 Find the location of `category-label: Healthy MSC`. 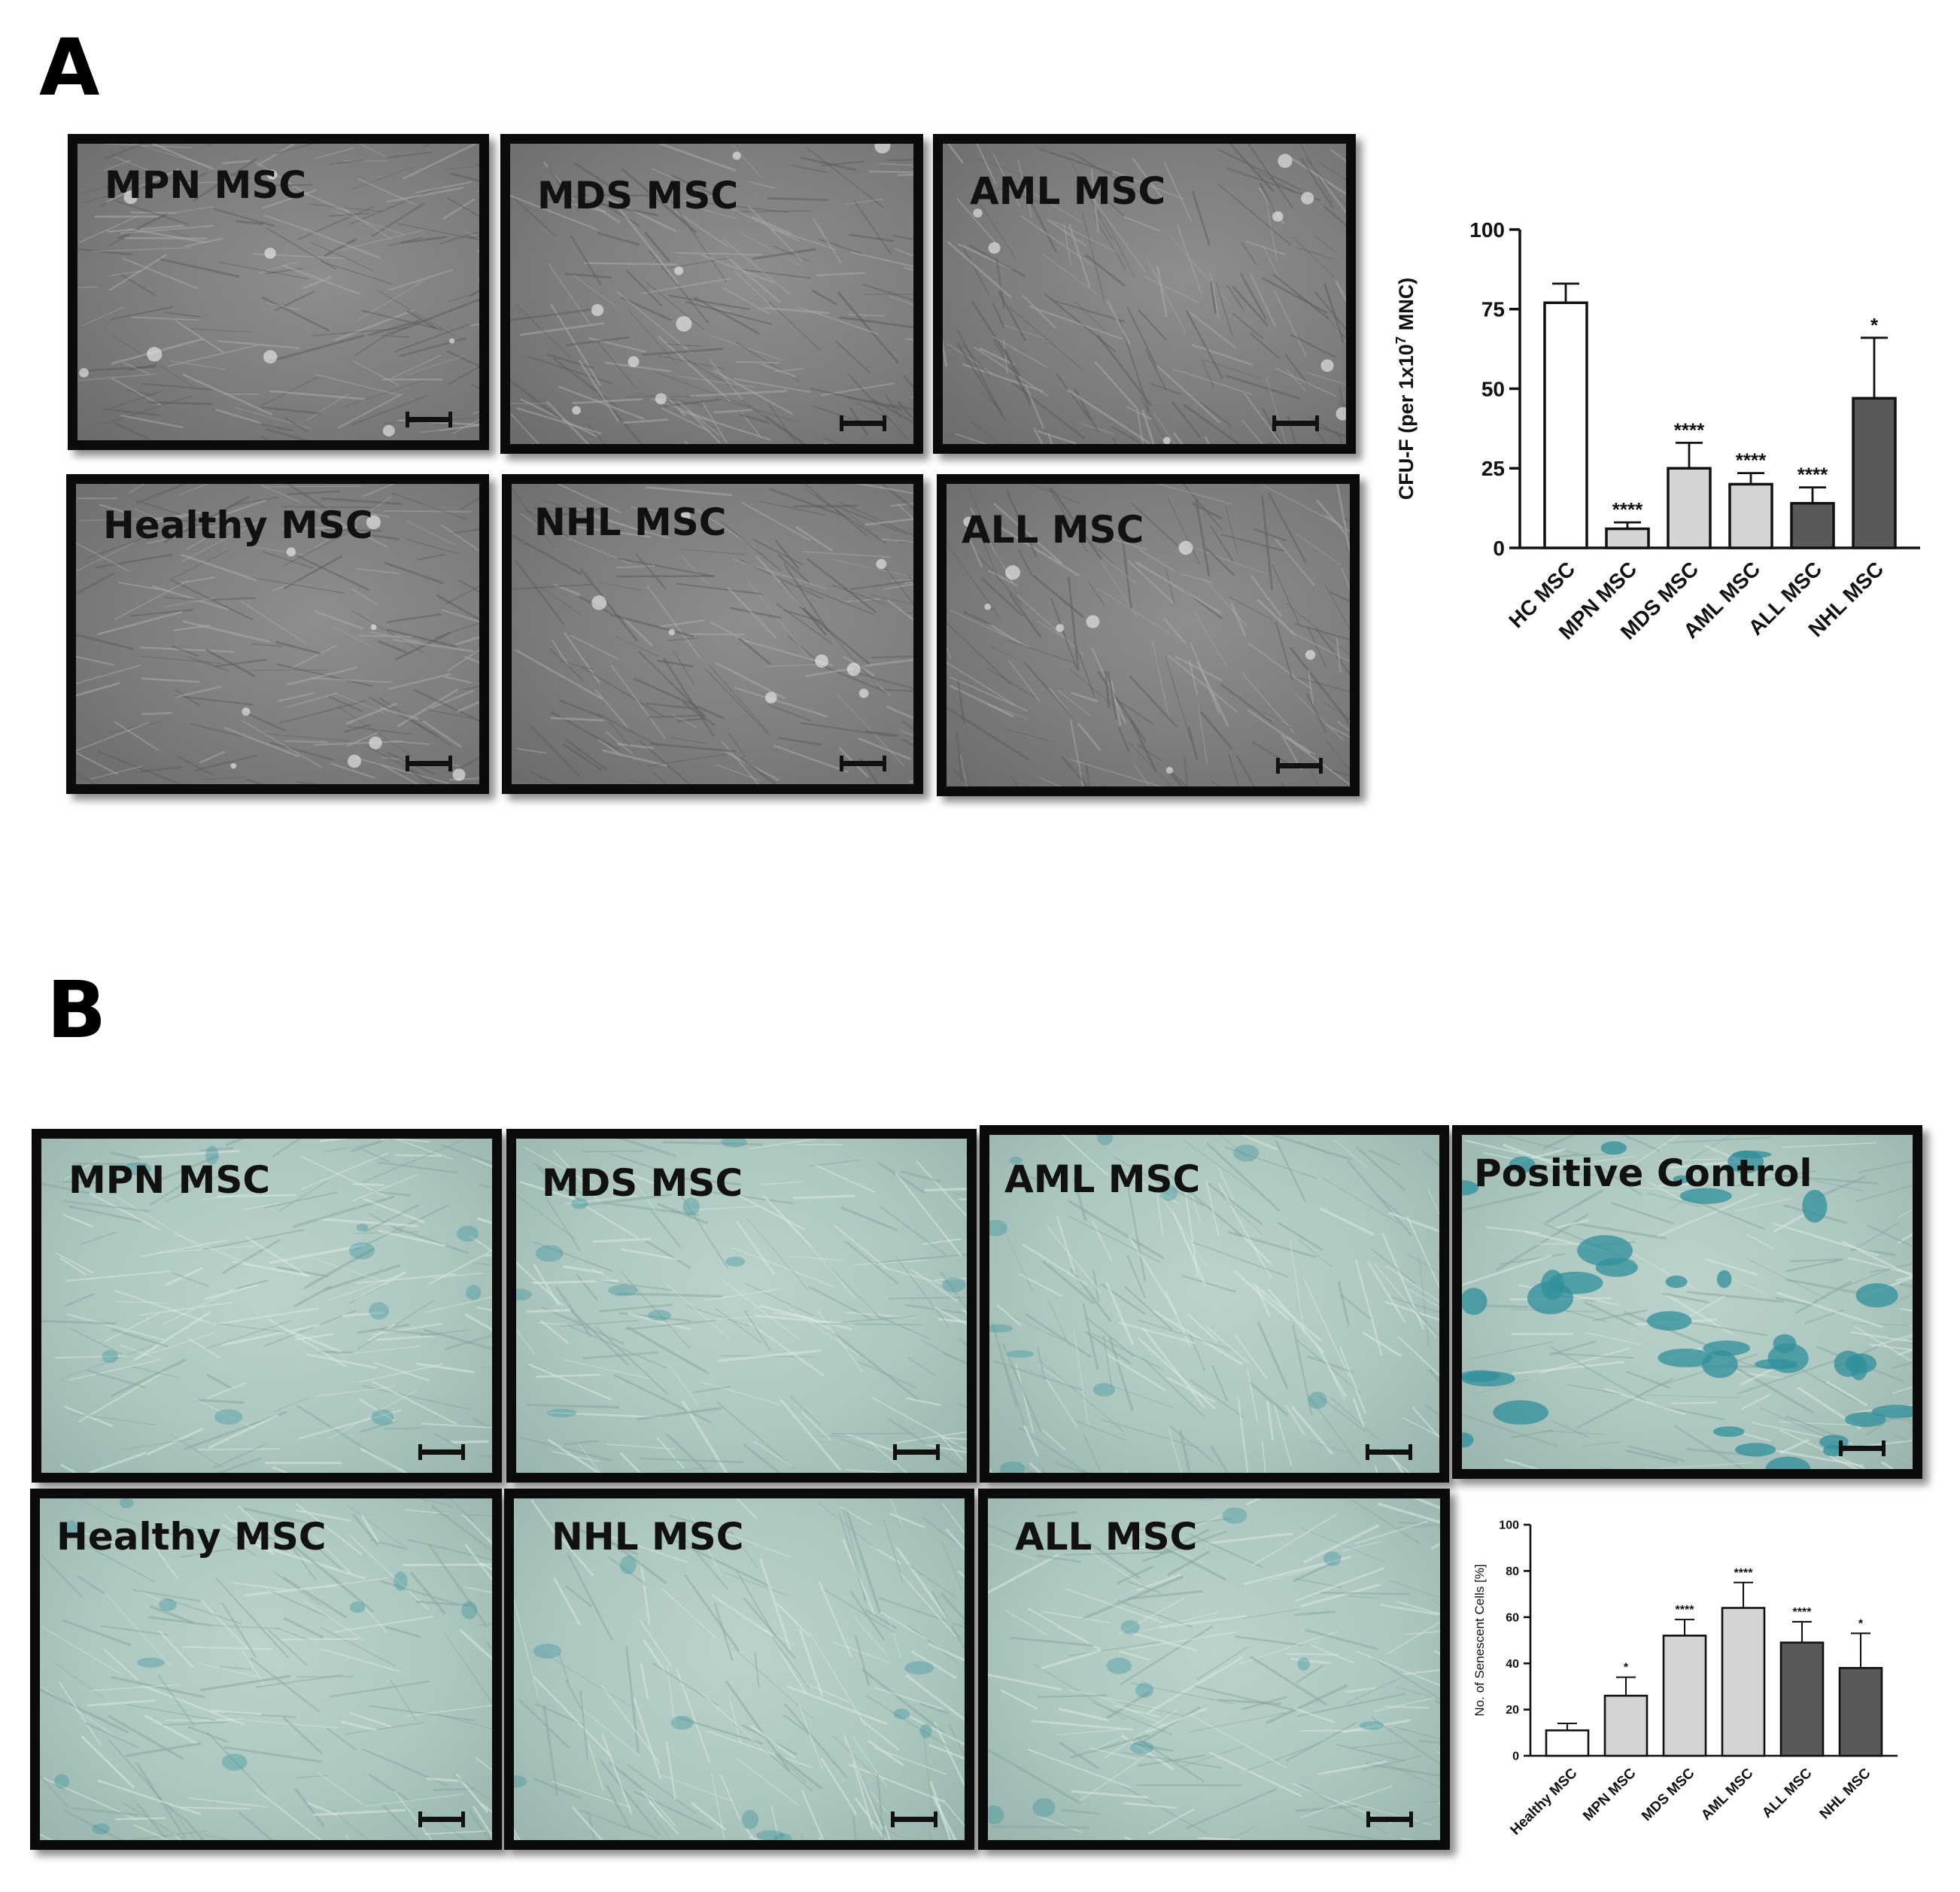

category-label: Healthy MSC is located at coordinates (1544, 1801).